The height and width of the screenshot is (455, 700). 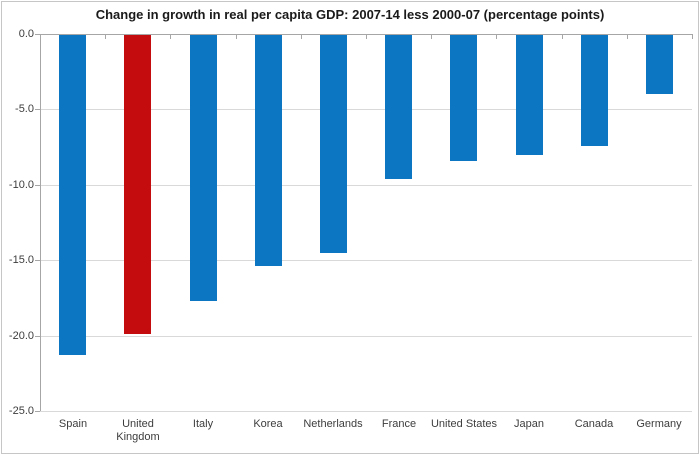 What do you see at coordinates (268, 150) in the screenshot?
I see `bar-korea` at bounding box center [268, 150].